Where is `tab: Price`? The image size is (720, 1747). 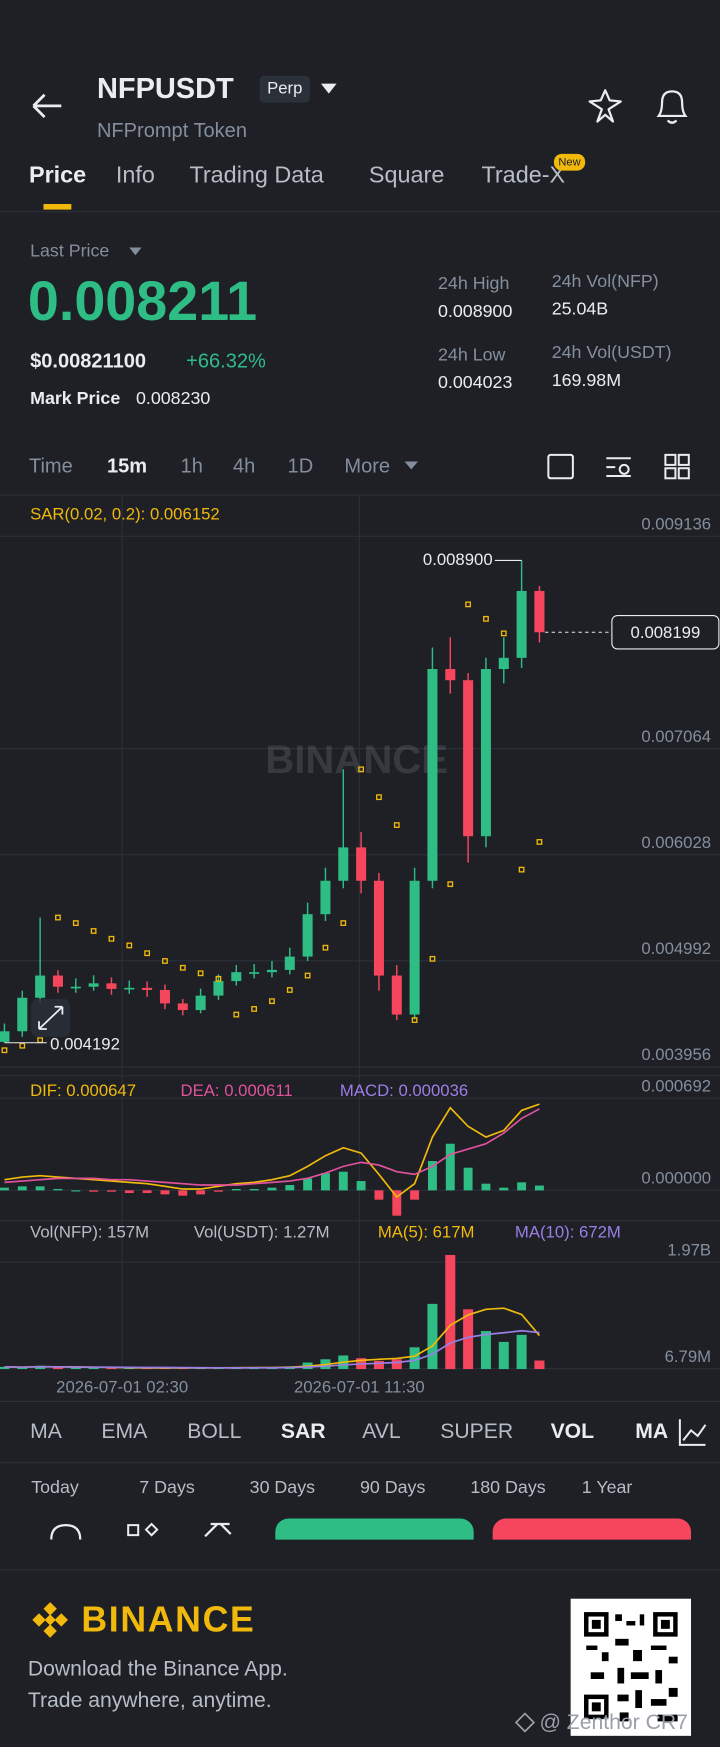
tab: Price is located at coordinates (57, 174).